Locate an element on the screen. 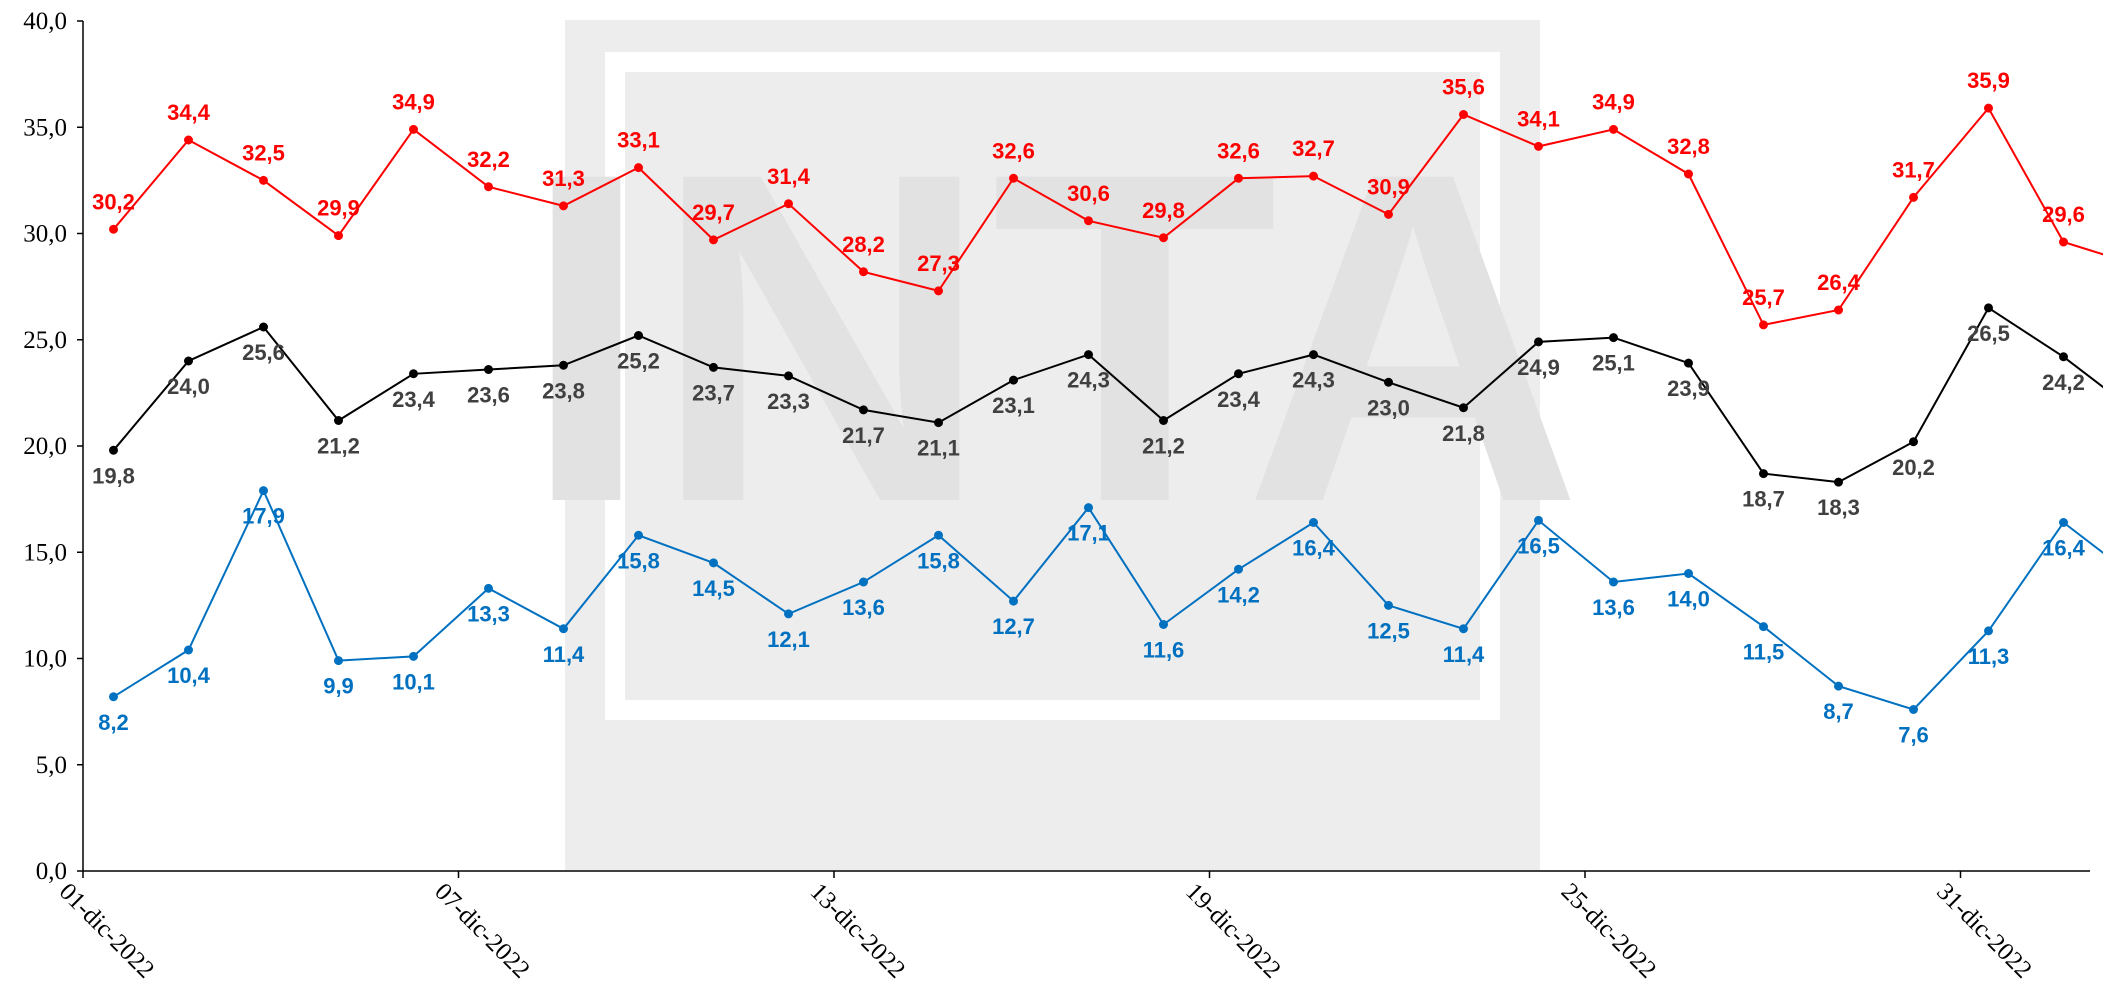  y-tick-label: 5,0 is located at coordinates (51, 765).